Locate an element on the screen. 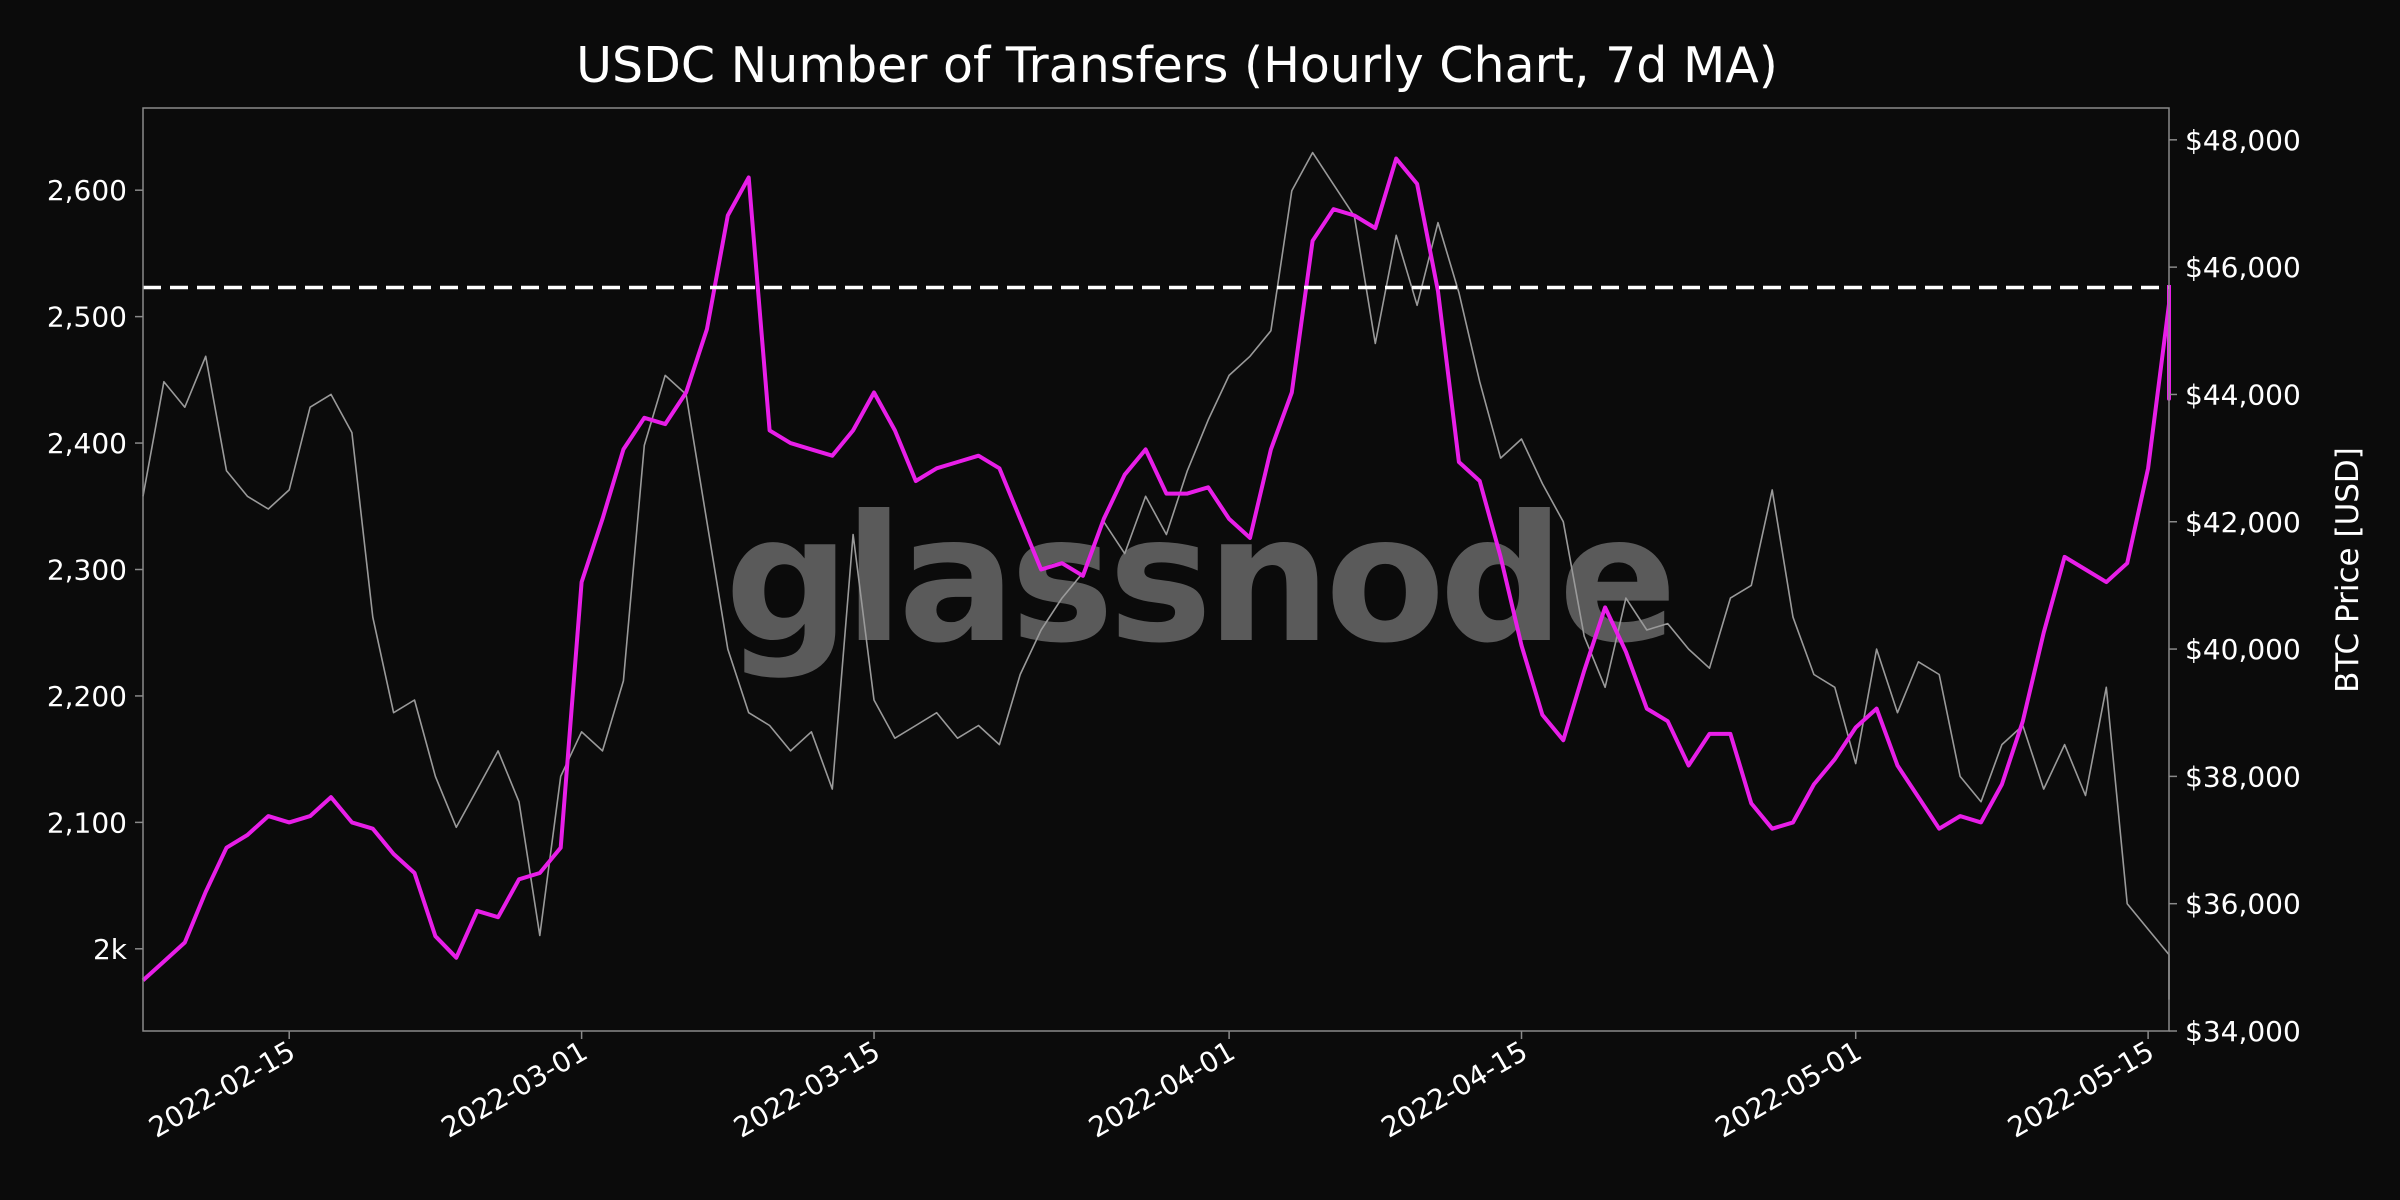  y2-axis-label: BTC Price [USD] is located at coordinates (2348, 570).